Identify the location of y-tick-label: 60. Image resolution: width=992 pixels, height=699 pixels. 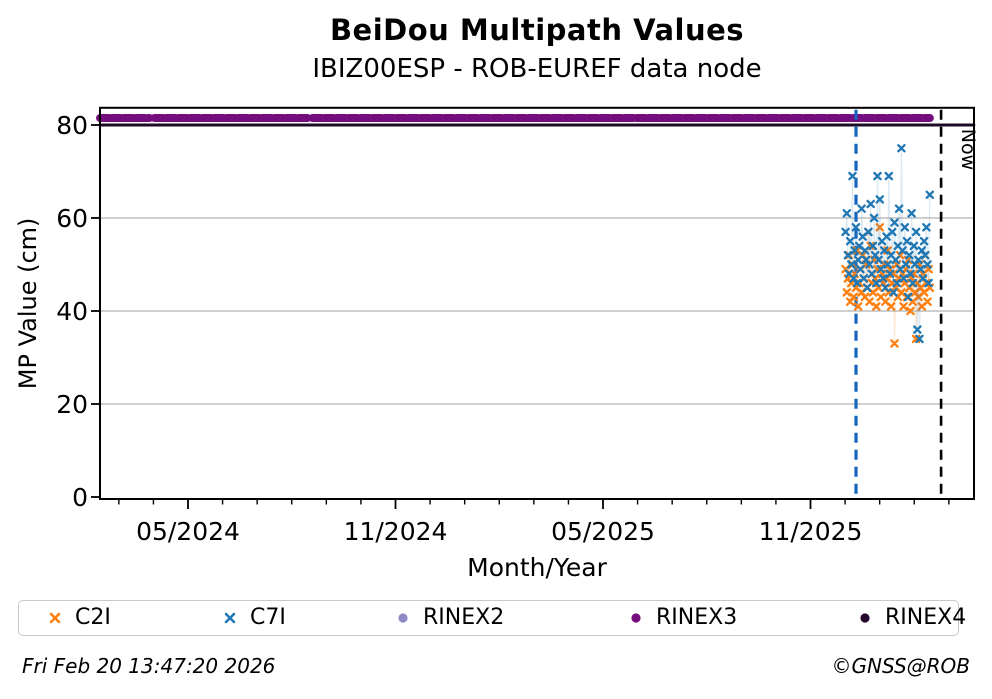
(72, 218).